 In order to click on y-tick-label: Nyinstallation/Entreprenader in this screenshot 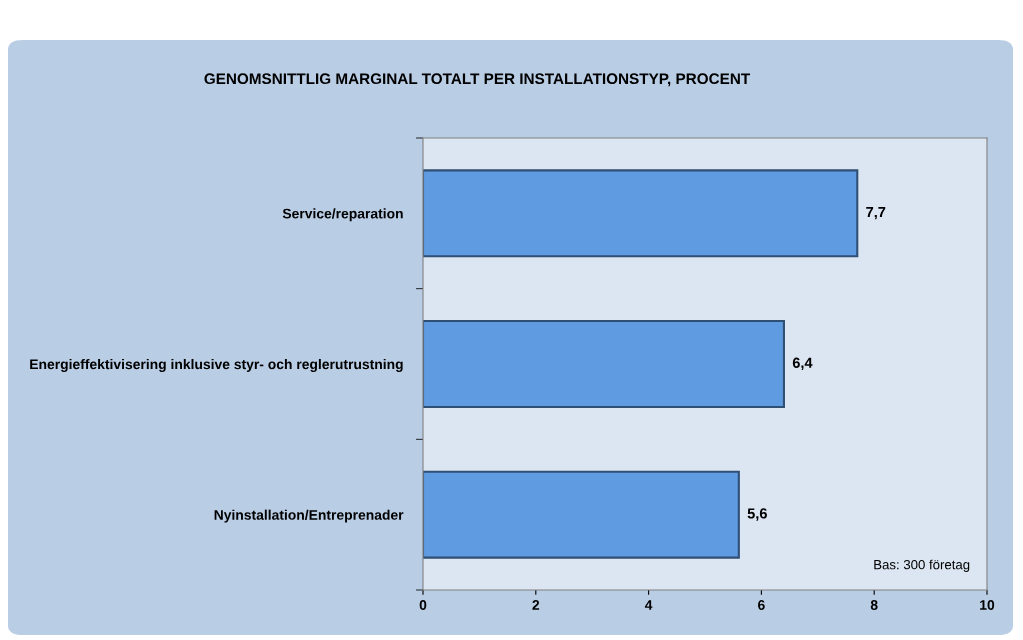, I will do `click(309, 516)`.